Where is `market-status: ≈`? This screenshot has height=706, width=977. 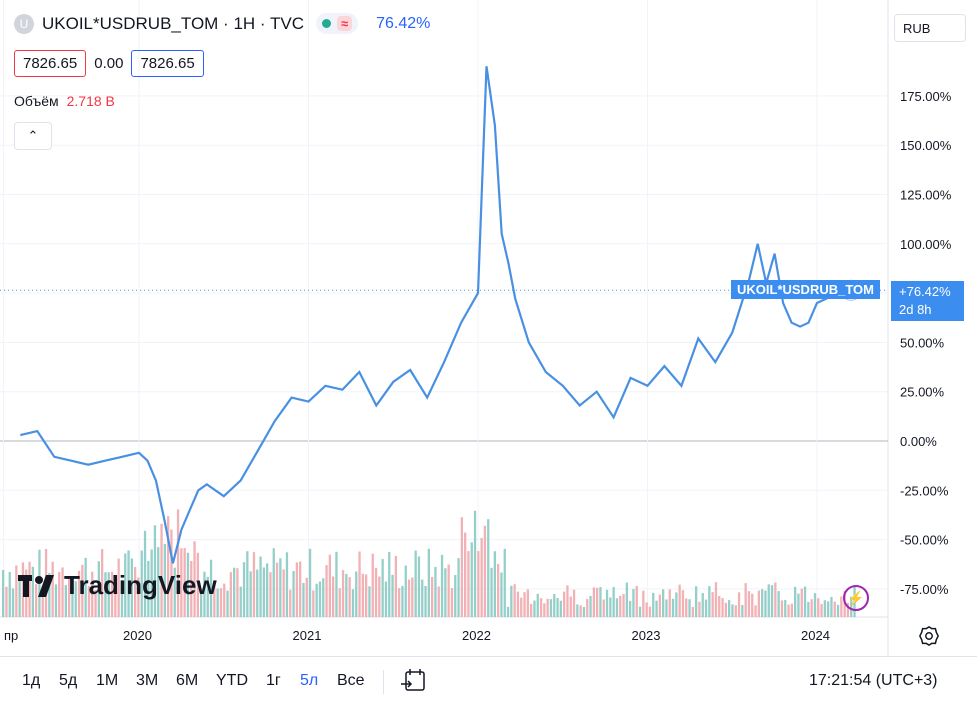 market-status: ≈ is located at coordinates (337, 23).